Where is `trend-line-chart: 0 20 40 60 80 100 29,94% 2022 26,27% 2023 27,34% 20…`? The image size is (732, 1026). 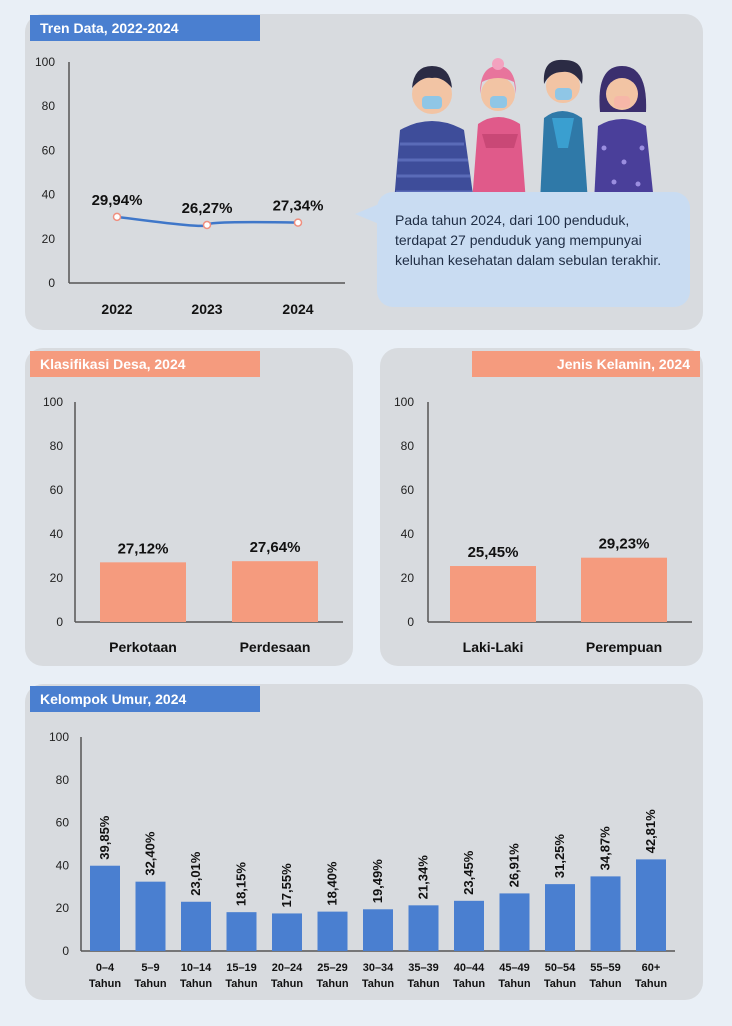
trend-line-chart: 0 20 40 60 80 100 29,94% 2022 26,27% 2023 27,34% 20… is located at coordinates (190, 186).